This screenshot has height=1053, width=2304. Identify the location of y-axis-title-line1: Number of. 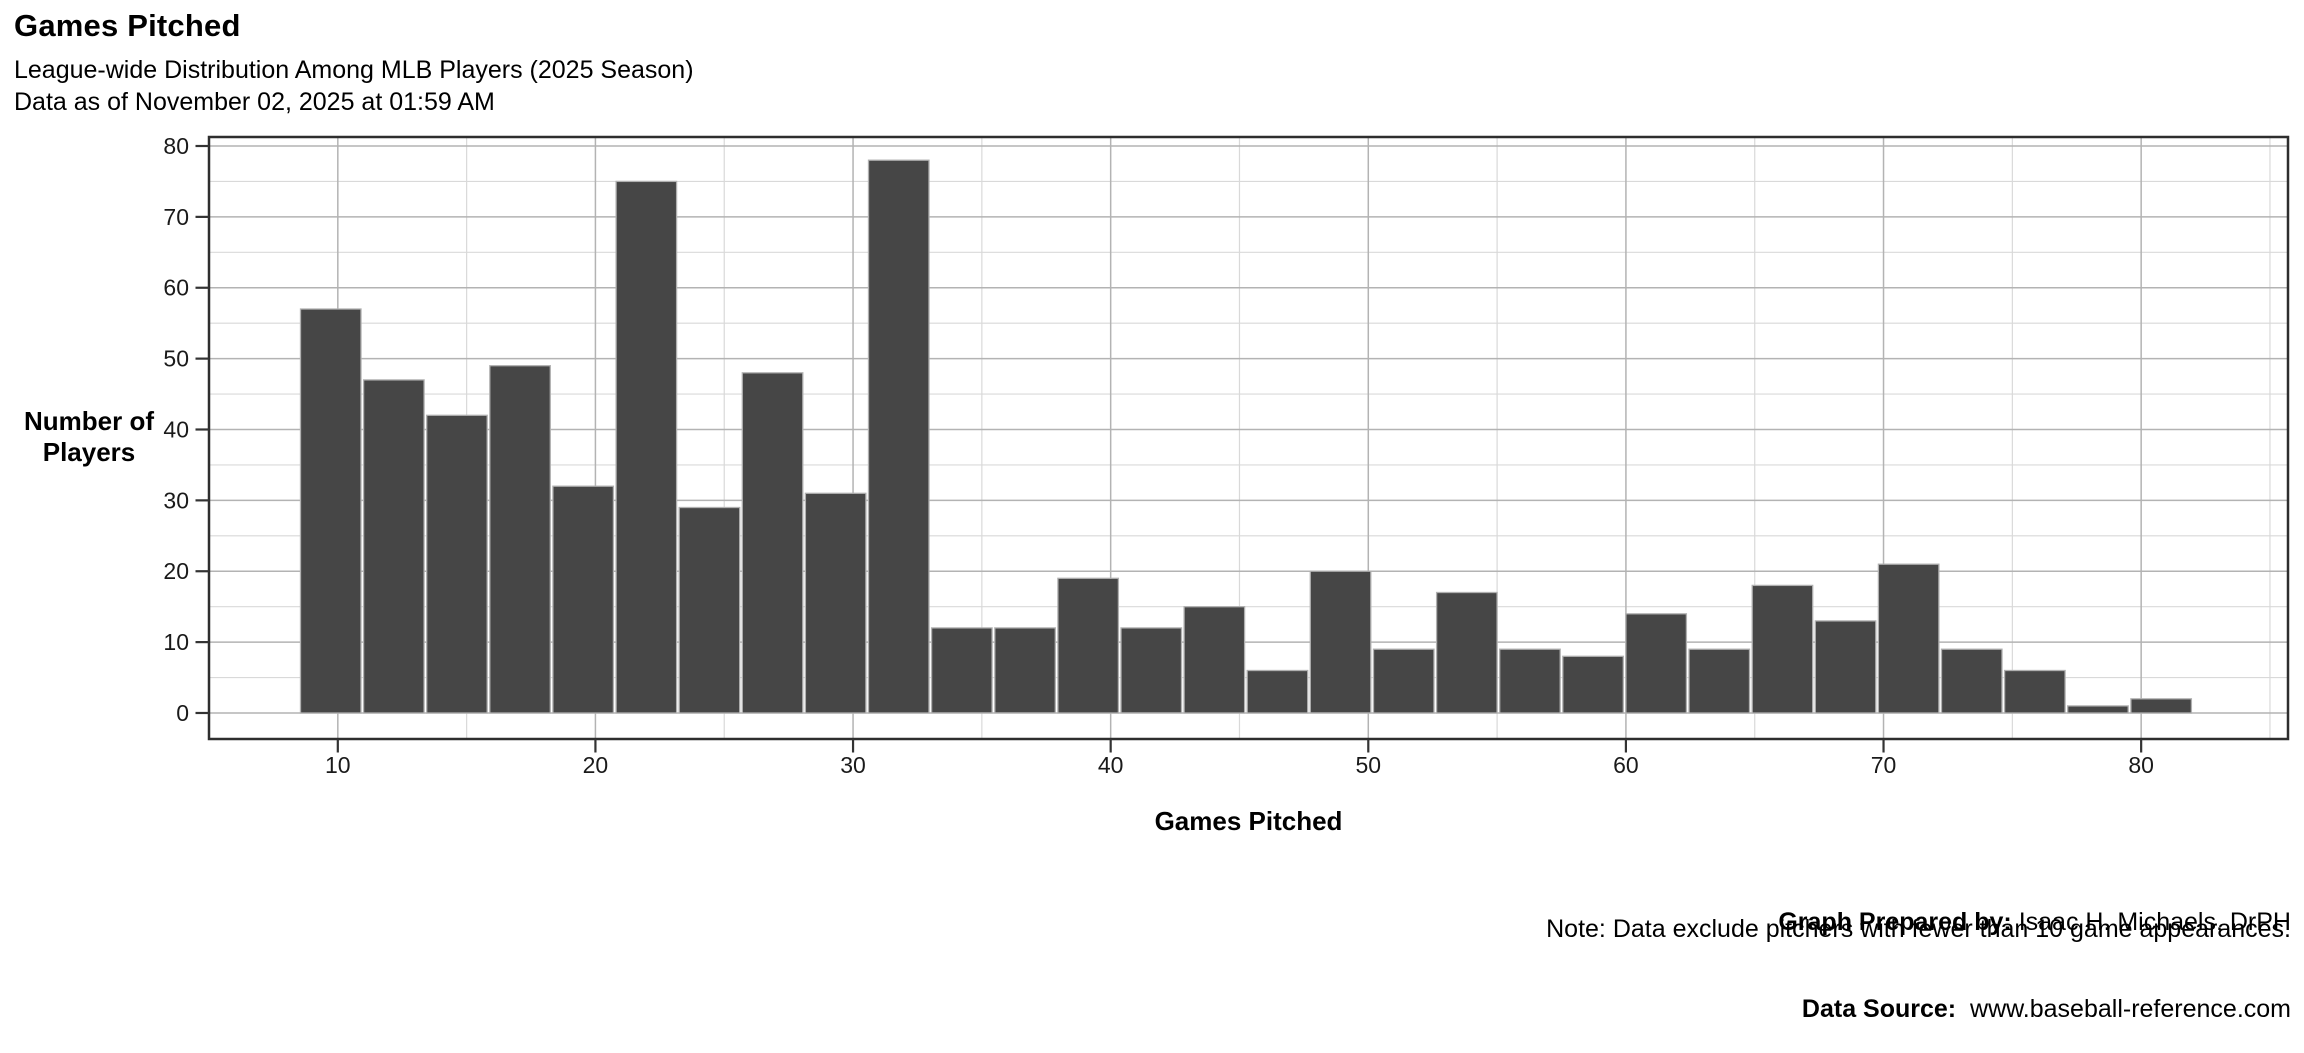
(89, 421).